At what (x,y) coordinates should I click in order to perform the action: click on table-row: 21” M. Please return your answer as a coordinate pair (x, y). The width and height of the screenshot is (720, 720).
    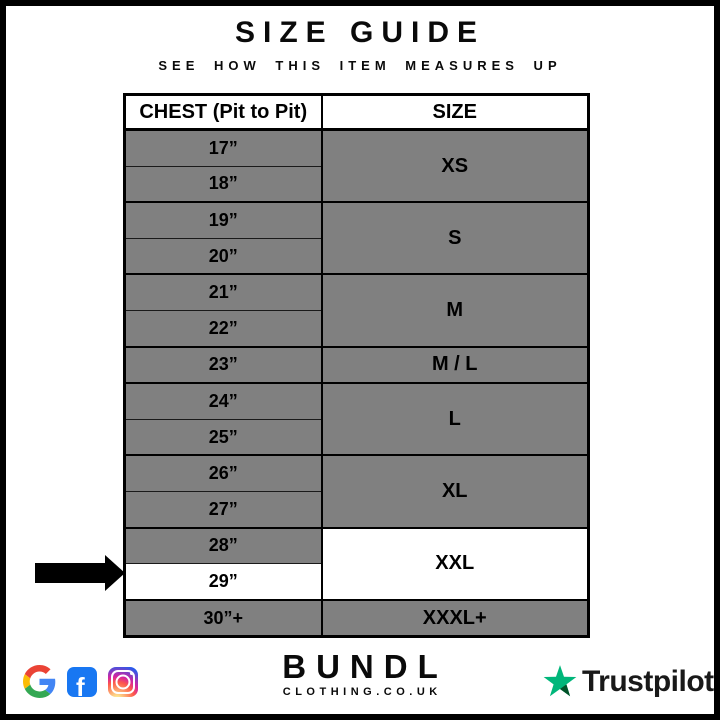
    Looking at the image, I should click on (356, 310).